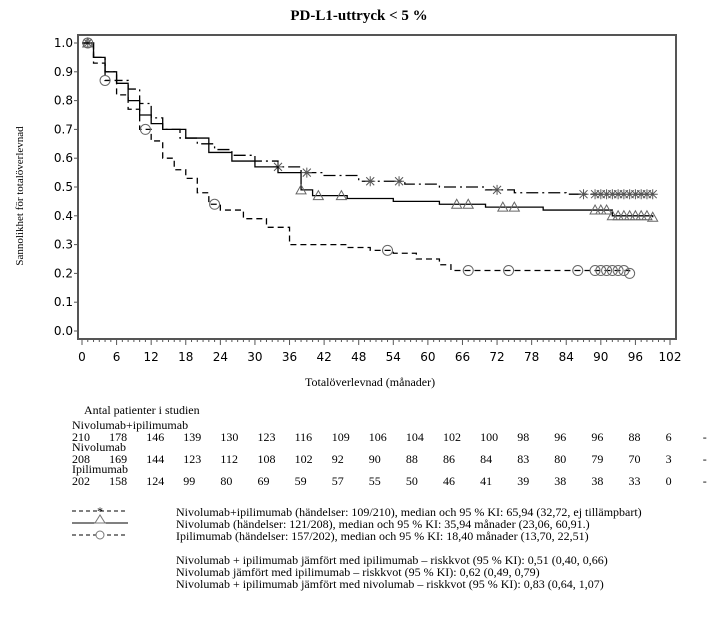 The height and width of the screenshot is (624, 718). What do you see at coordinates (523, 459) in the screenshot?
I see `risk-count: 83` at bounding box center [523, 459].